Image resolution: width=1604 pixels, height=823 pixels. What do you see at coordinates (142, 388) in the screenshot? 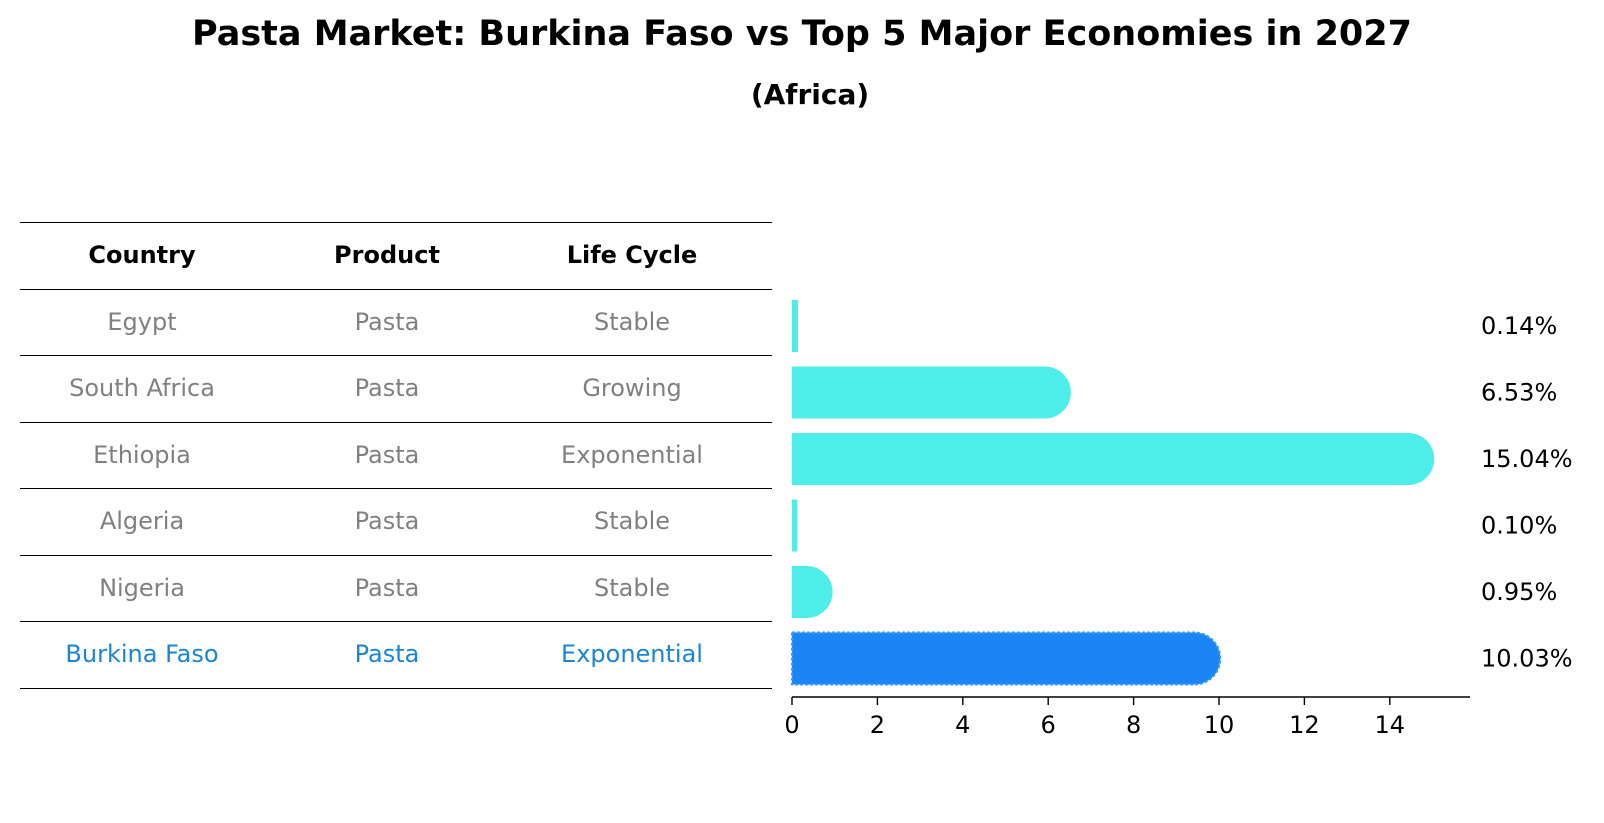
I see `table-cell: South Africa` at bounding box center [142, 388].